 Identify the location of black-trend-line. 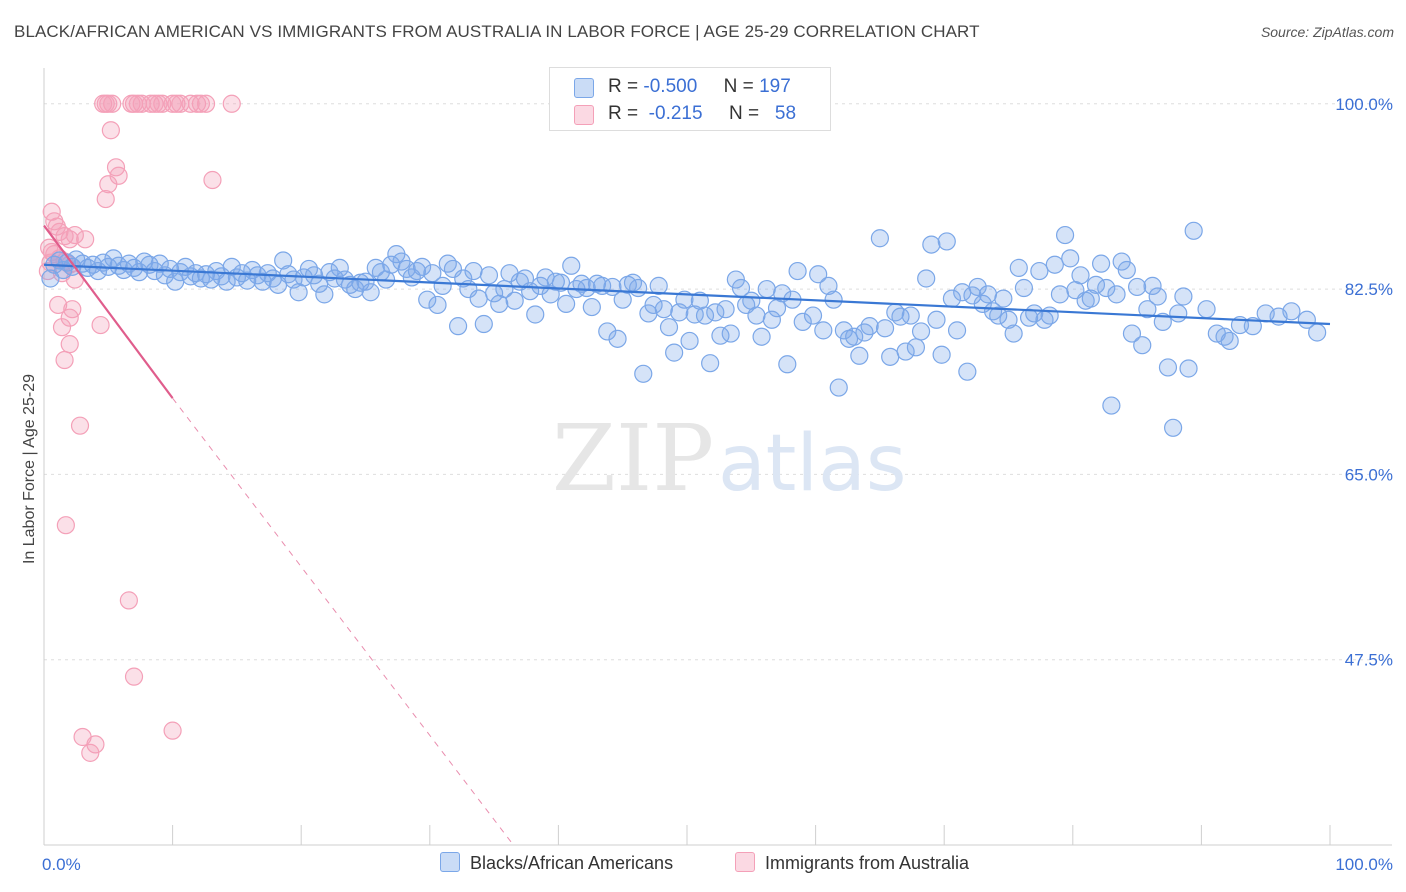
(687, 294).